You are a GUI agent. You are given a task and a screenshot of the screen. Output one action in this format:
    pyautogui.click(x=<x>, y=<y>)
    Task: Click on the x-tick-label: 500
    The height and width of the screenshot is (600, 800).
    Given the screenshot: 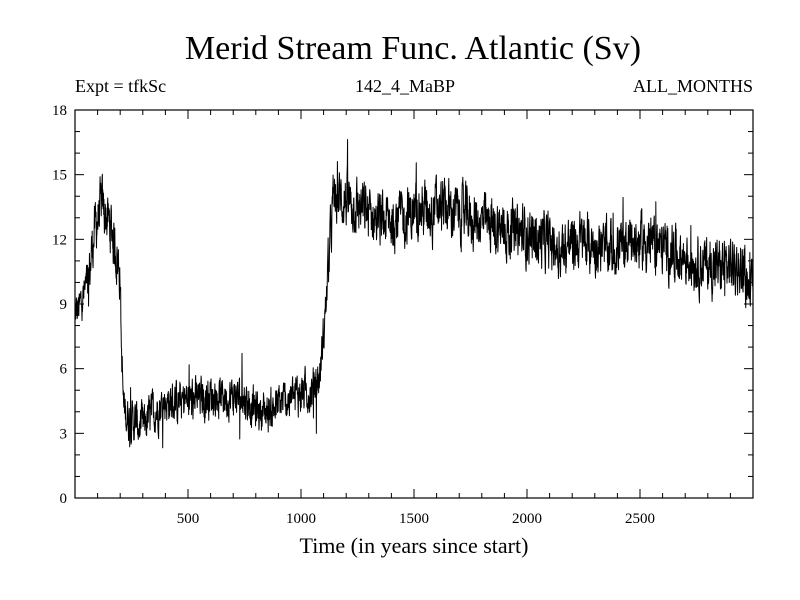 What is the action you would take?
    pyautogui.click(x=188, y=519)
    